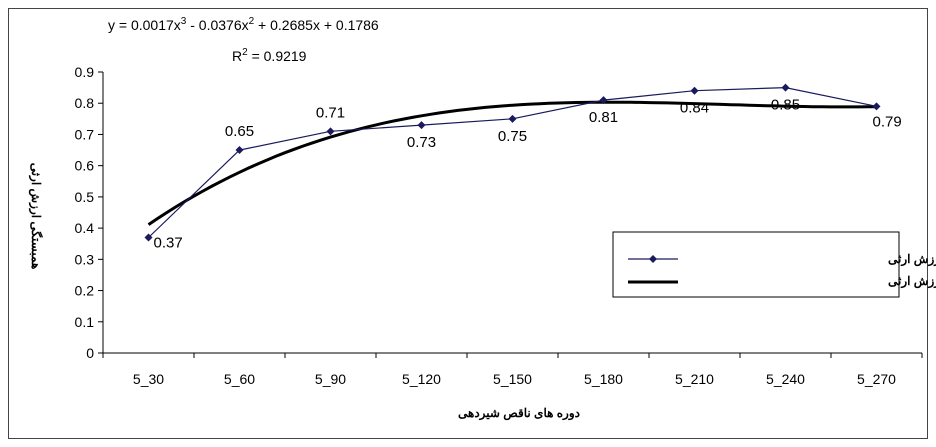  I want to click on x-tick-label: 5_30, so click(148, 379).